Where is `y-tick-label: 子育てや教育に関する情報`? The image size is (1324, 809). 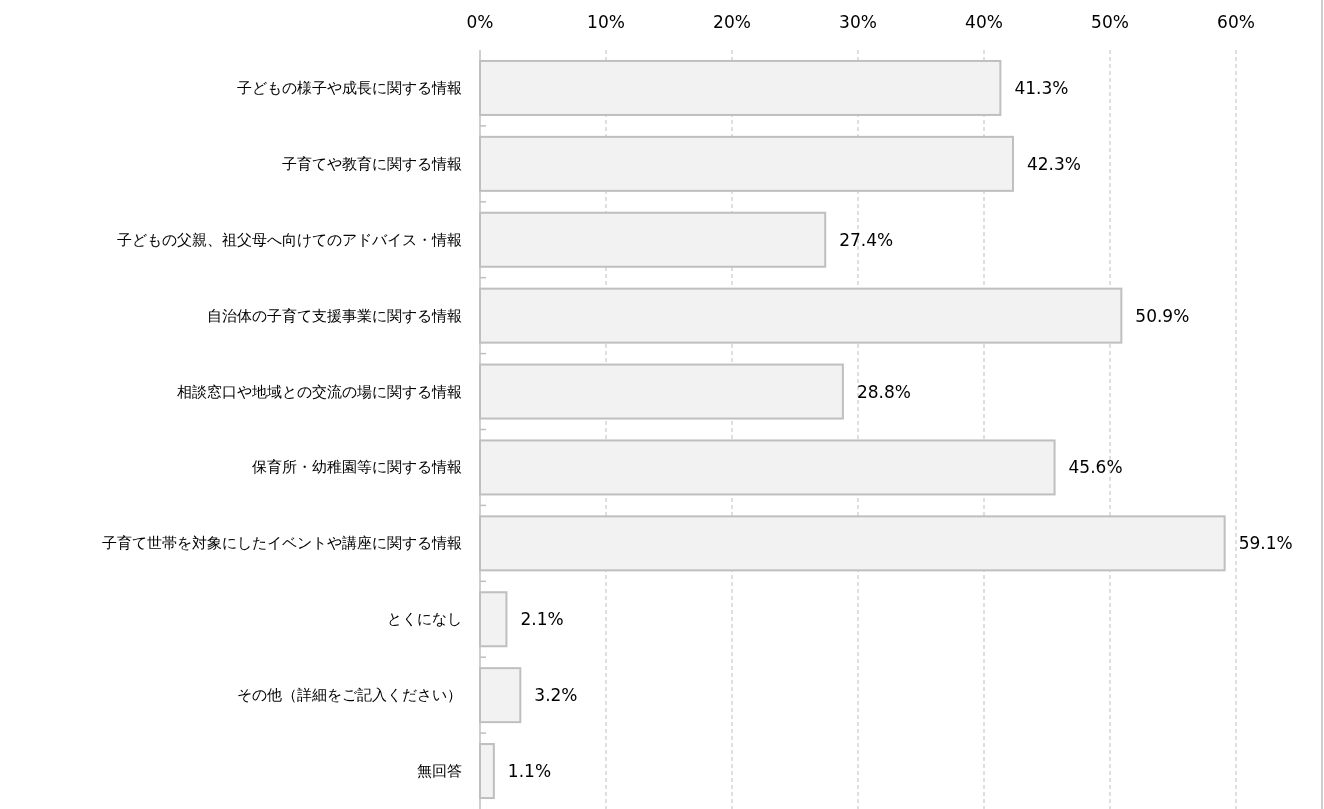
y-tick-label: 子育てや教育に関する情報 is located at coordinates (372, 163).